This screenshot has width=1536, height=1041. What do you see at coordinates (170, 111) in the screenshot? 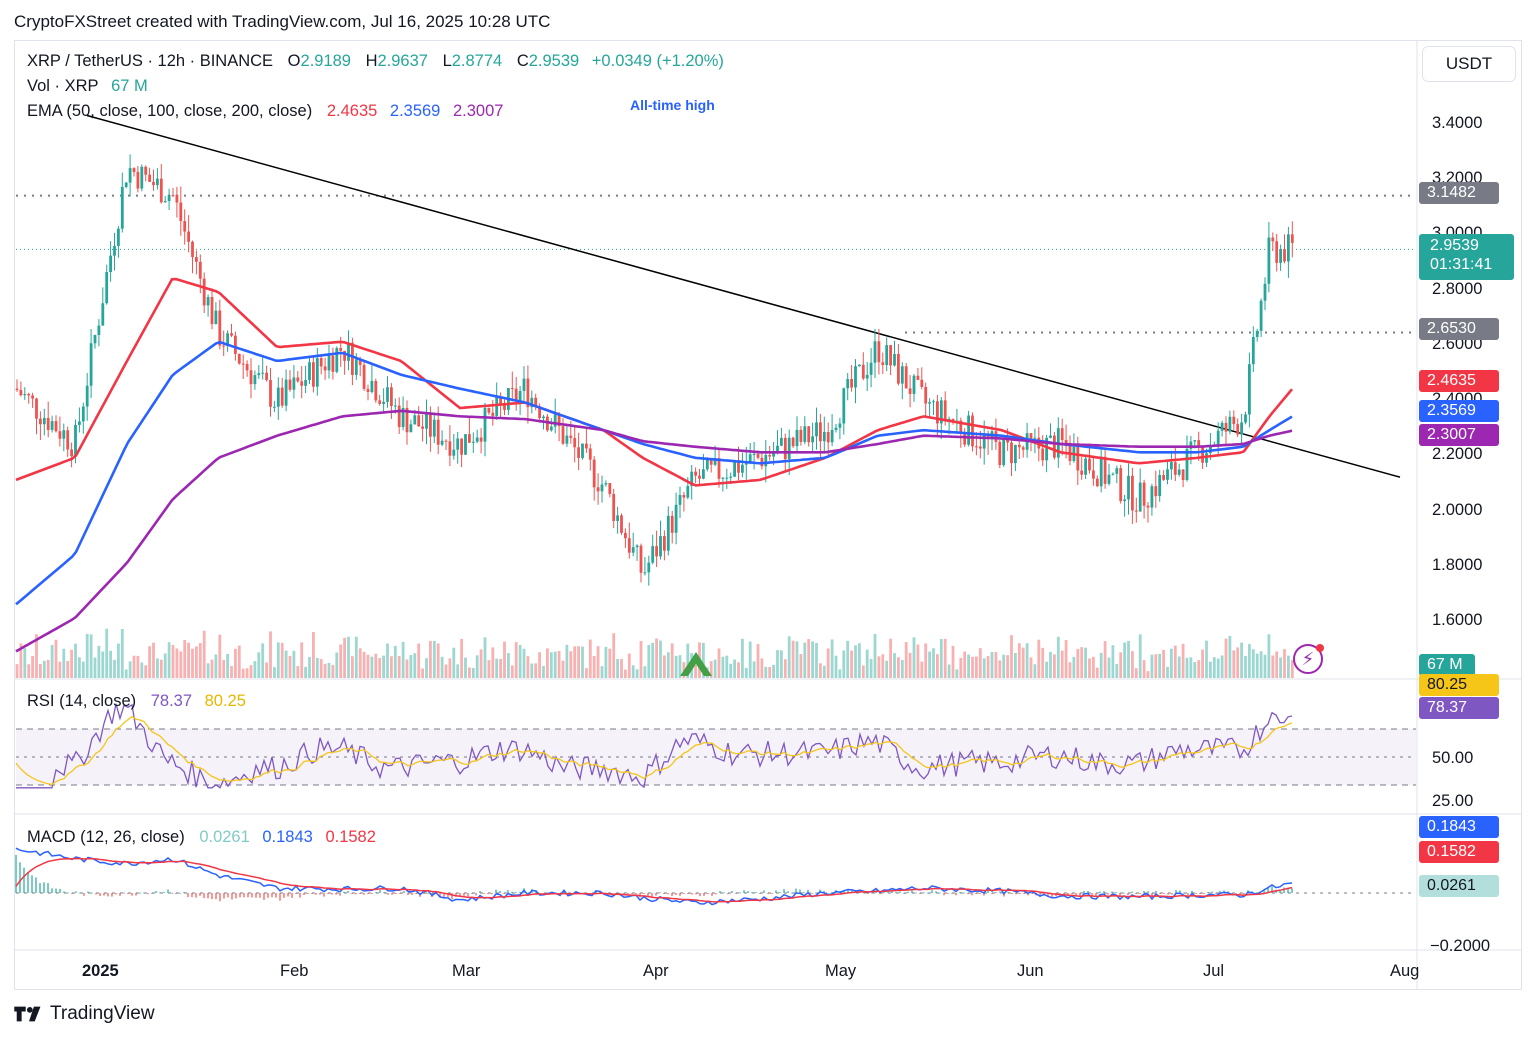
I see `ema-label: EMA (50, close, 100, close, 200, close)` at bounding box center [170, 111].